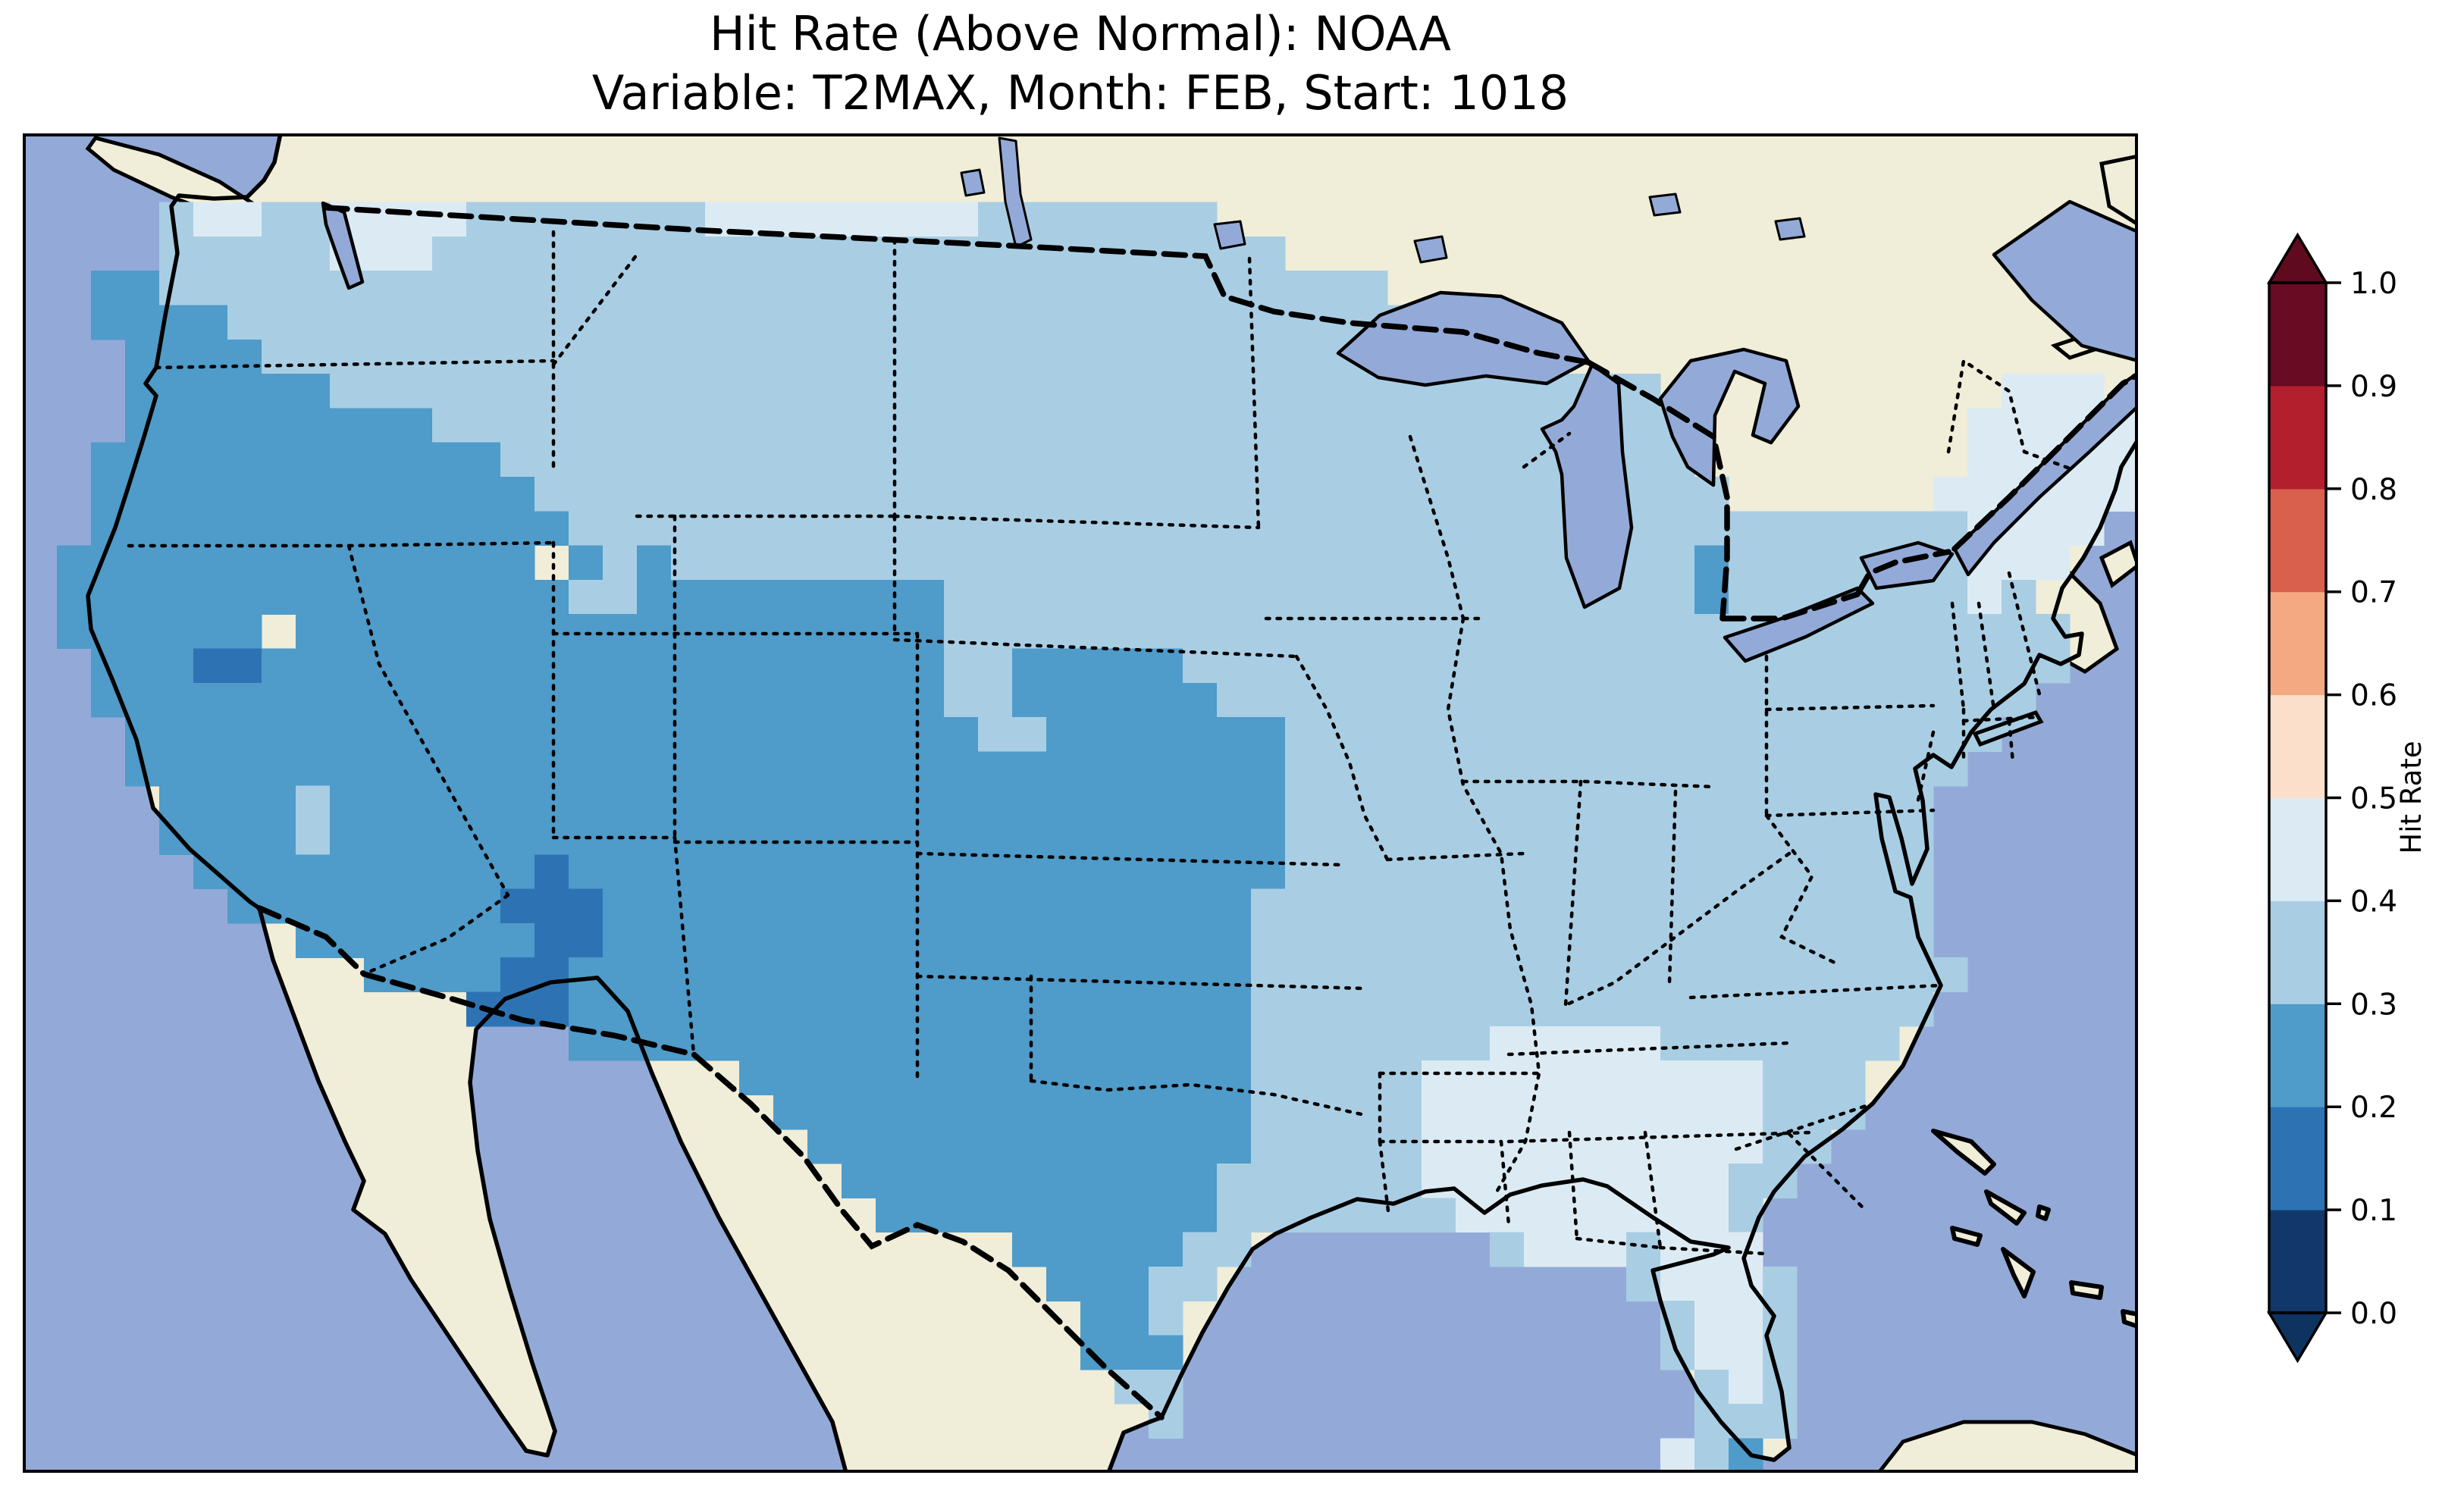 This screenshot has height=1494, width=2464. Describe the element at coordinates (1907, 565) in the screenshot. I see `lake-ontario` at that location.